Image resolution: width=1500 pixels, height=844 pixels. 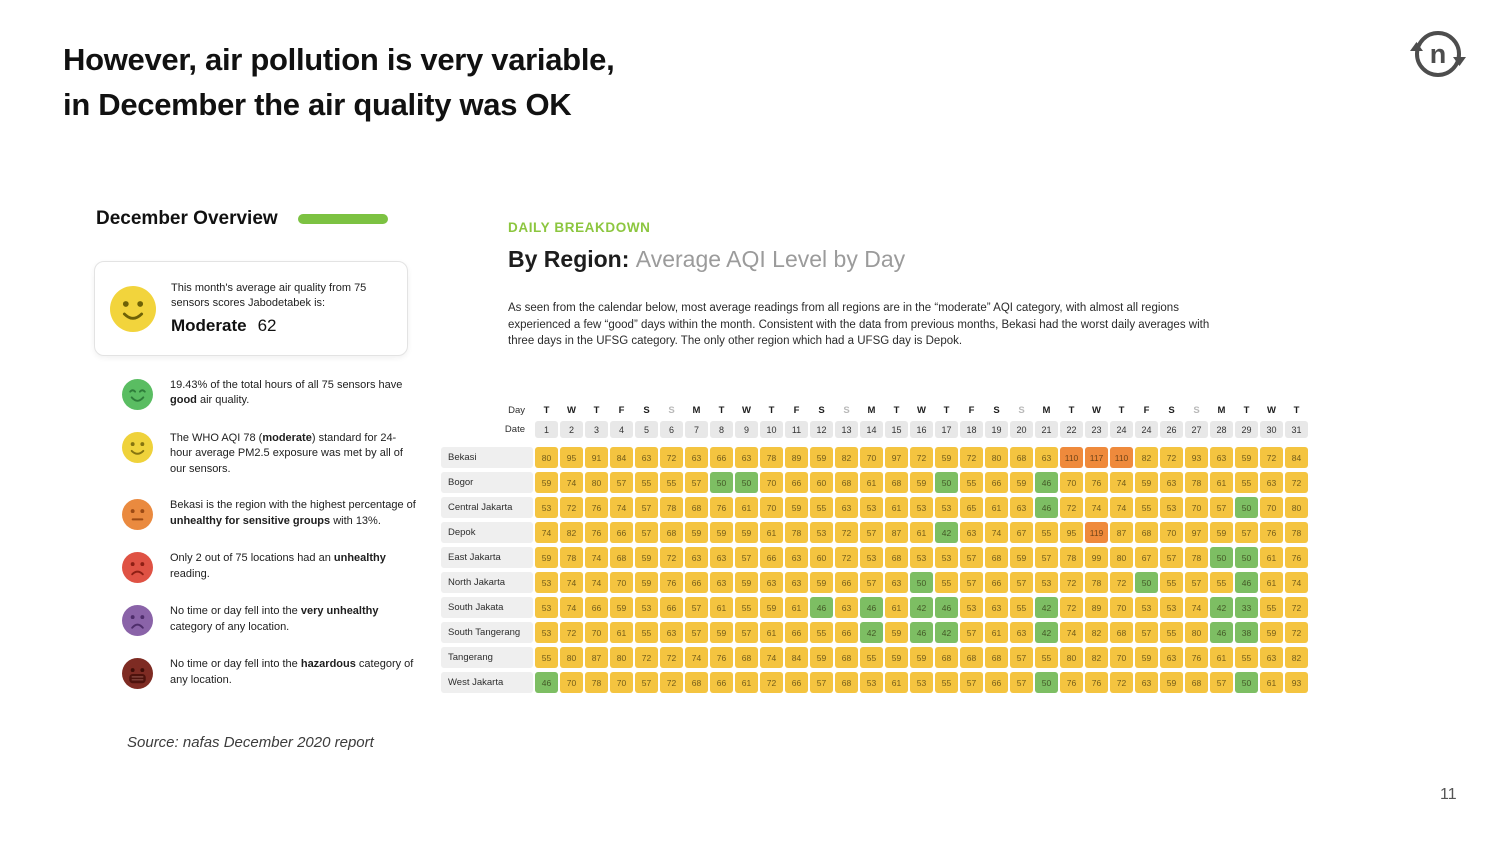 What do you see at coordinates (1021, 532) in the screenshot?
I see `aqi-cell: 67` at bounding box center [1021, 532].